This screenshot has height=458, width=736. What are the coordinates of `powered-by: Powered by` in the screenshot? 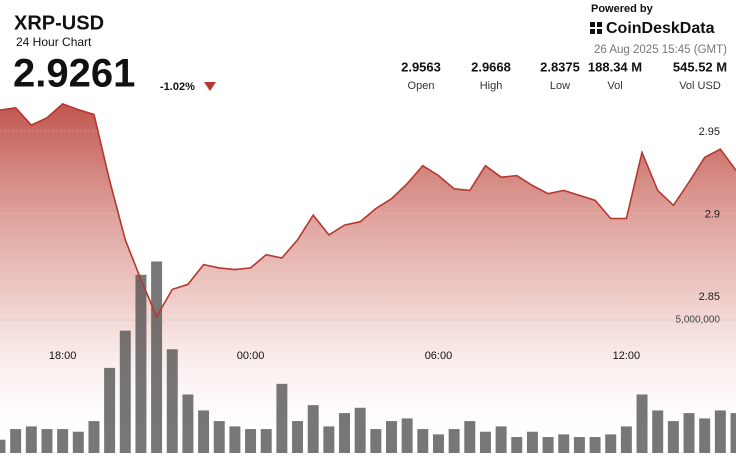 It's located at (622, 9).